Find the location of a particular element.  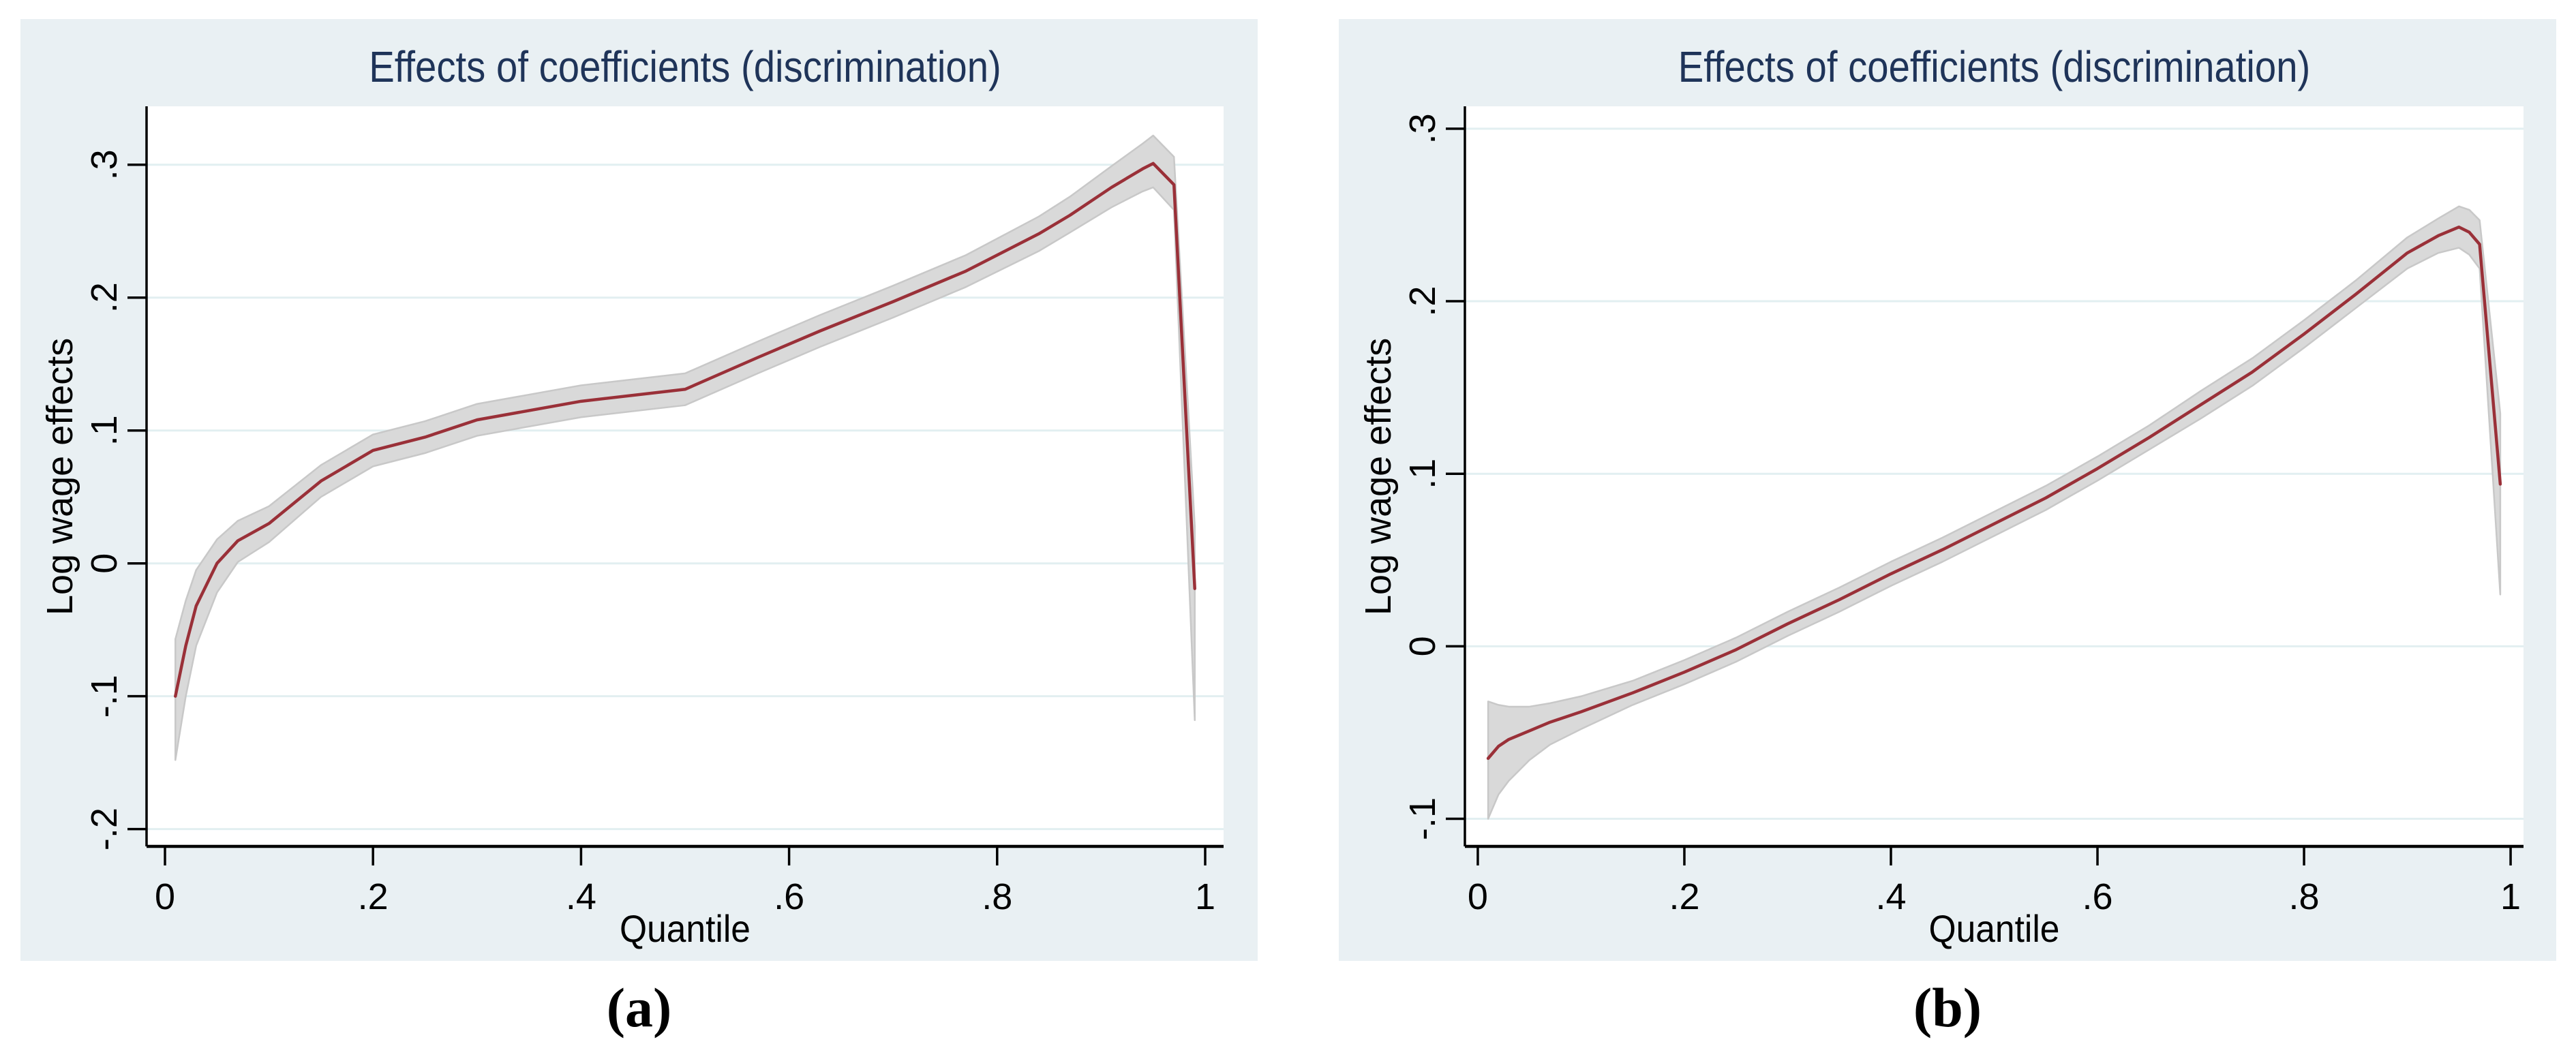

x-axis-label-a: Quantile is located at coordinates (686, 928).